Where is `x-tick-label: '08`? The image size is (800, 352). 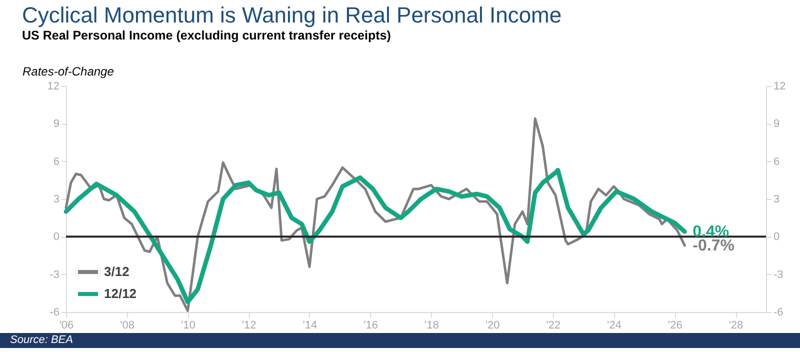 x-tick-label: '08 is located at coordinates (127, 326).